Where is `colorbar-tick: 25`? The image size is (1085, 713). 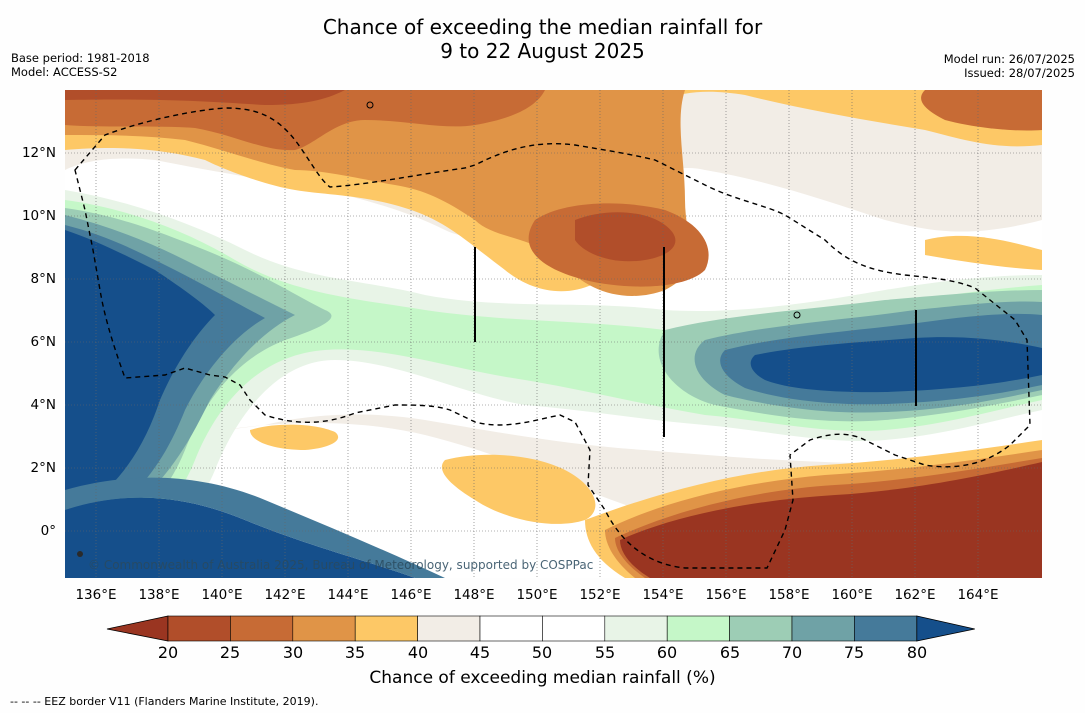 colorbar-tick: 25 is located at coordinates (230, 652).